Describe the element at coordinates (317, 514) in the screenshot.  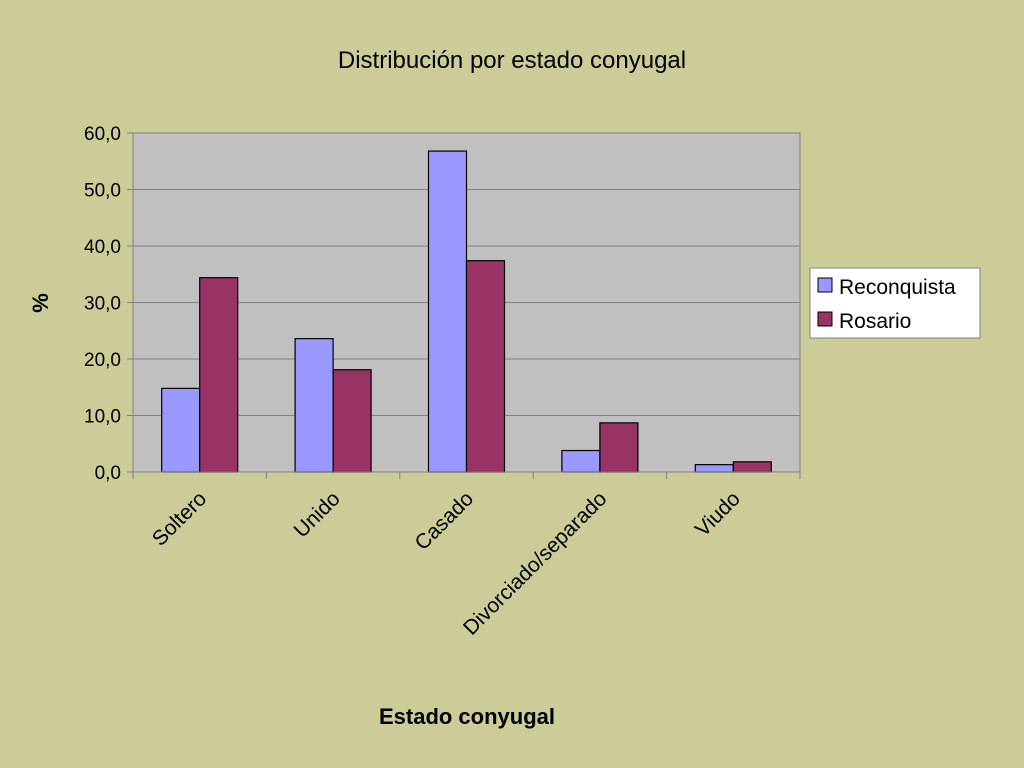
I see `x-category-label: Unido` at that location.